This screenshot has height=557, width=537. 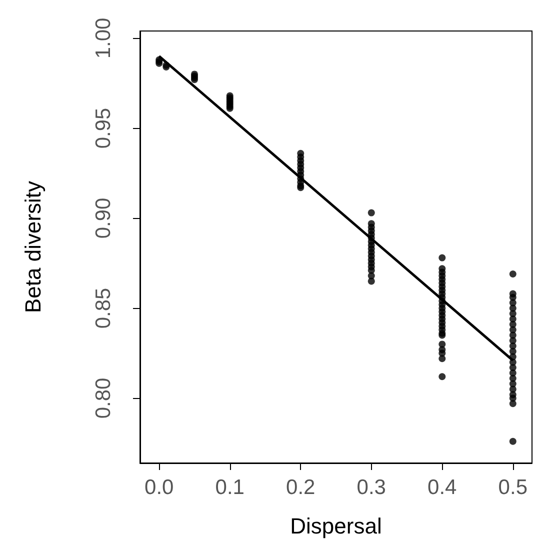 What do you see at coordinates (336, 526) in the screenshot?
I see `x-axis-title: Dispersal` at bounding box center [336, 526].